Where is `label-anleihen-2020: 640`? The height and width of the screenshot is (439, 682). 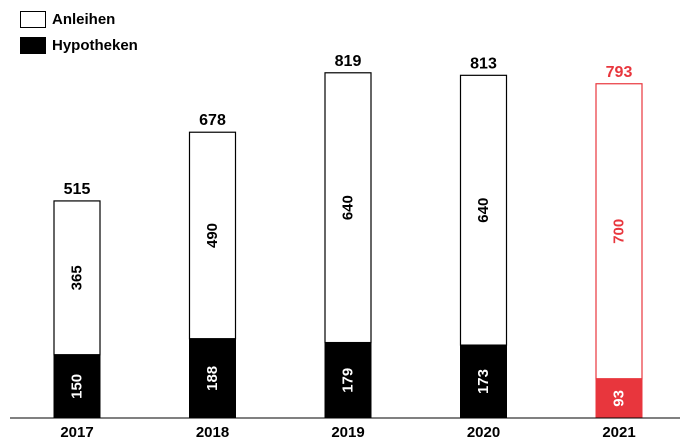 label-anleihen-2020: 640 is located at coordinates (483, 210).